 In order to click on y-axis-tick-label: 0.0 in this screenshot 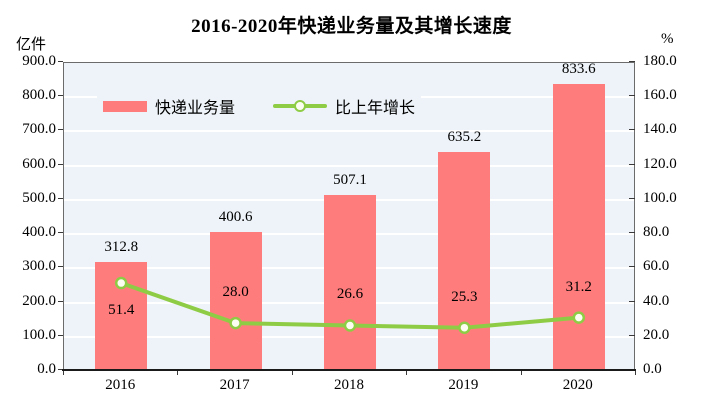, I will do `click(46, 369)`.